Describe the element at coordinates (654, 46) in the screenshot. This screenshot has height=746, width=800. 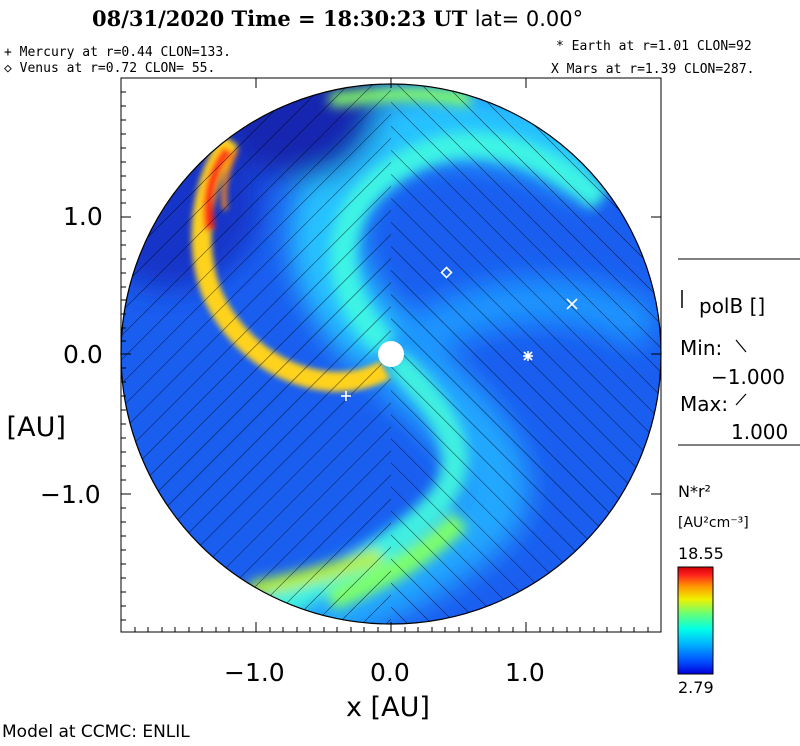
I see `earth-info: * Earth at r=1.01 CLON=92` at that location.